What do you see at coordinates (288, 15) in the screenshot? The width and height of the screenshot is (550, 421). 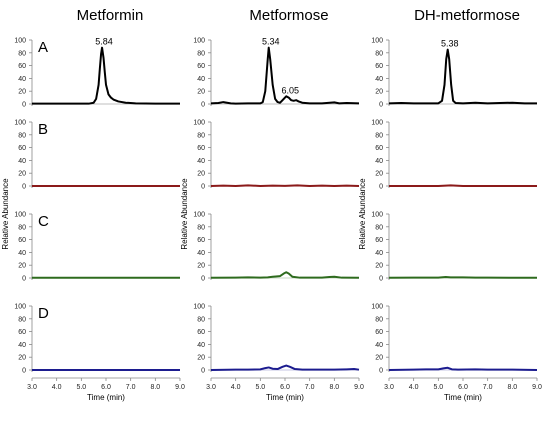 I see `column-title-1: Metformose` at bounding box center [288, 15].